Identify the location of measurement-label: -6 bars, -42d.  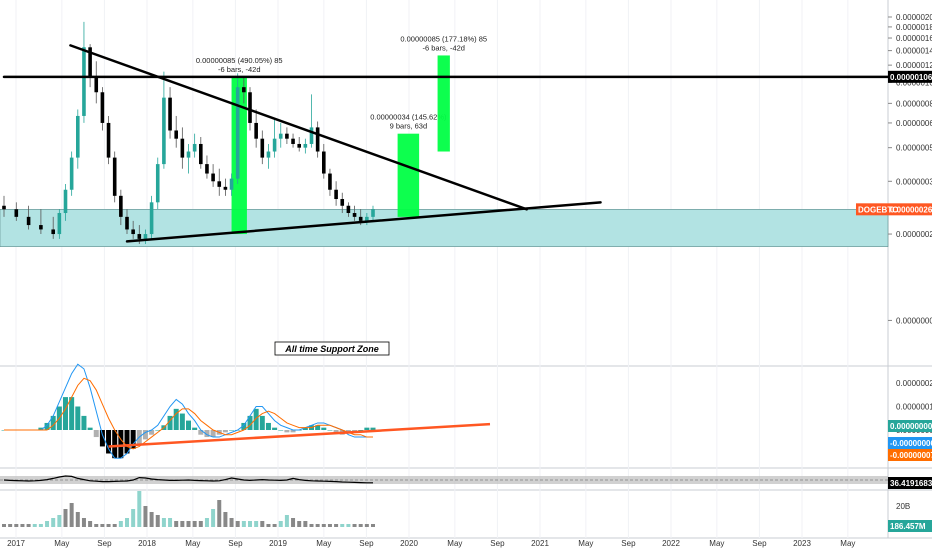
(239, 69).